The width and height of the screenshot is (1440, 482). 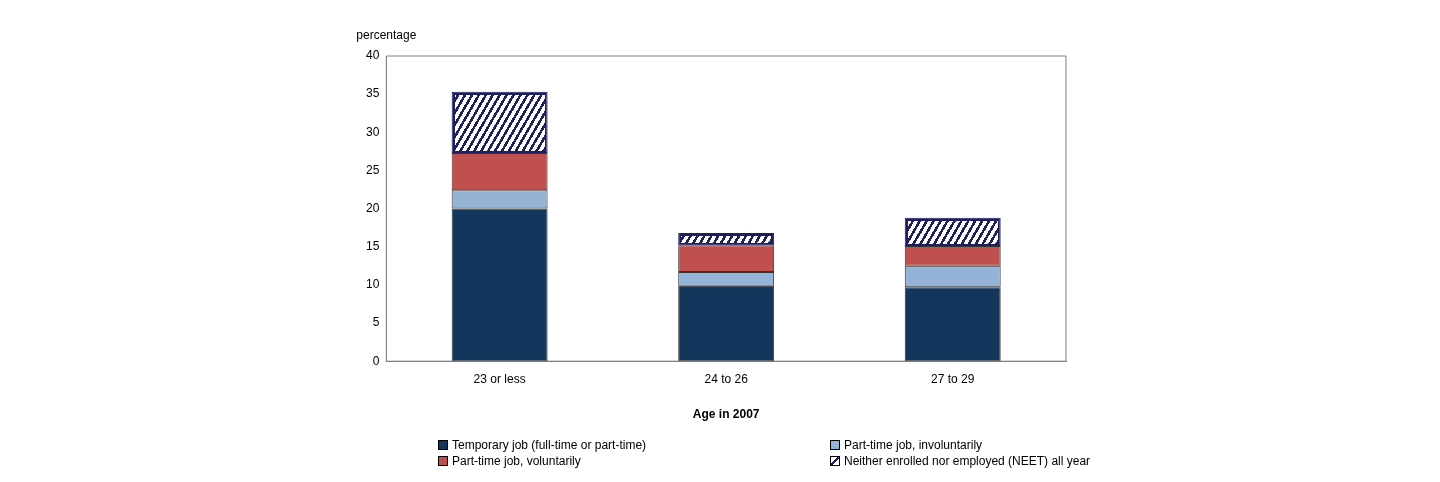 I want to click on y-tick-label: 15, so click(x=372, y=246).